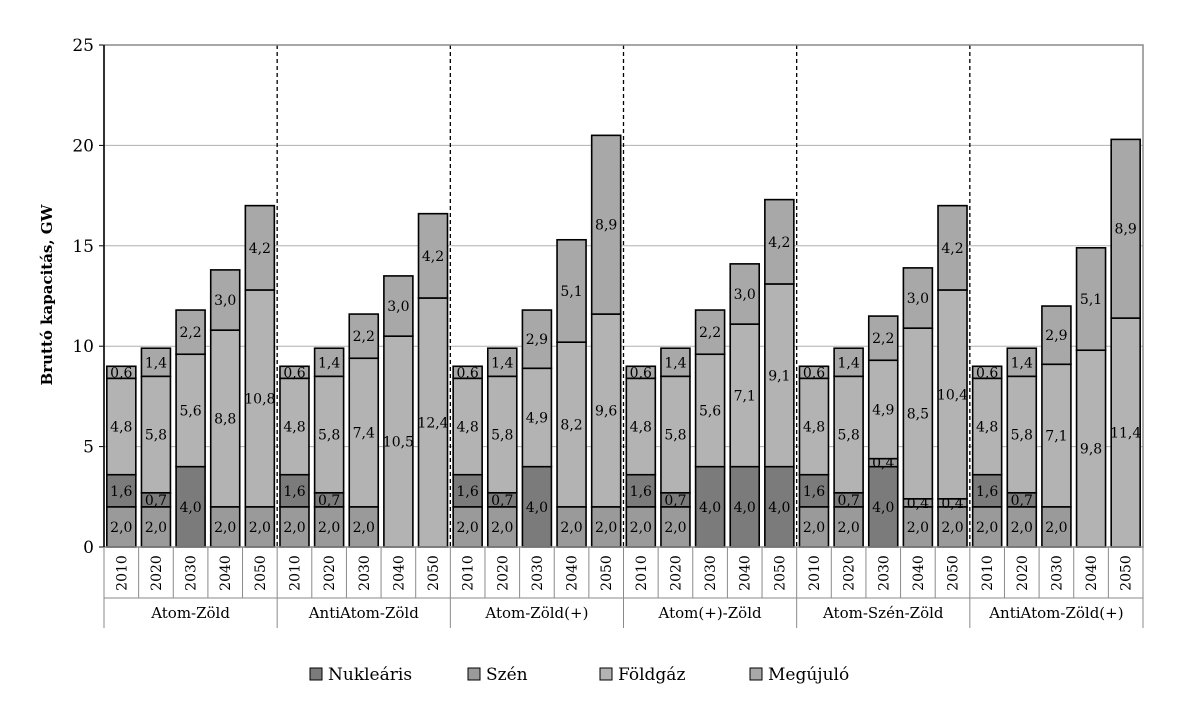 This screenshot has height=728, width=1178. I want to click on data-label: 2,2, so click(710, 333).